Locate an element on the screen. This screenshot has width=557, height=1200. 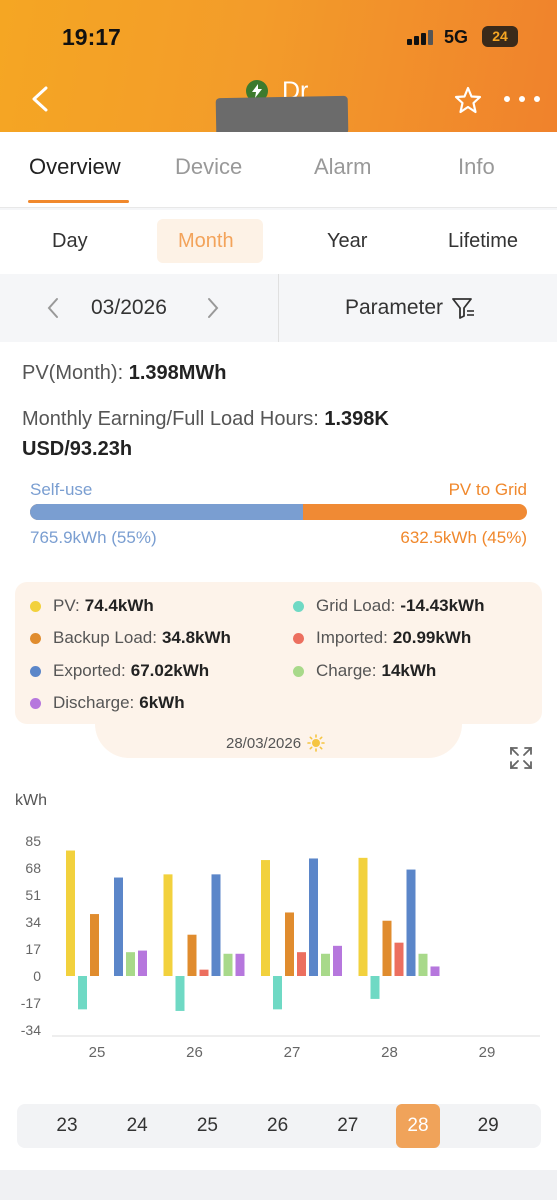
day-26: 26 is located at coordinates (278, 1125).